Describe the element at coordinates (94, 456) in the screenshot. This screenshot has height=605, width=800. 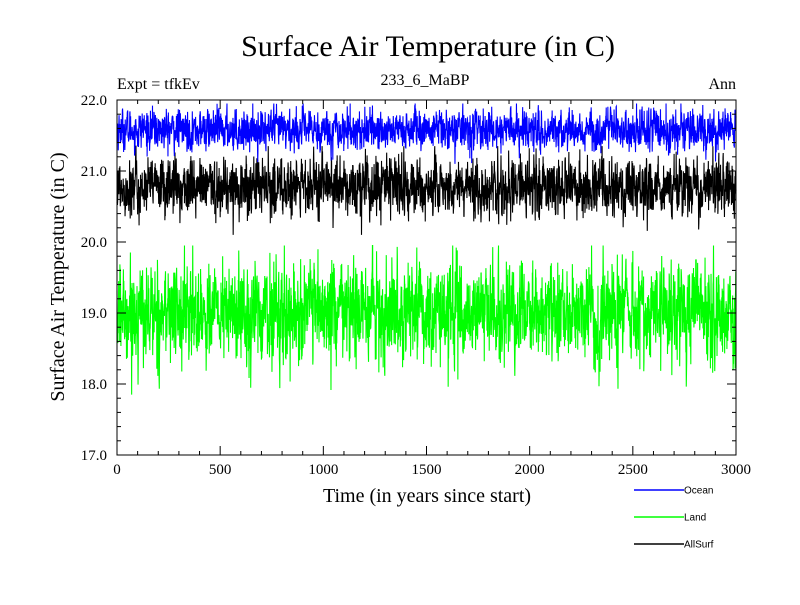
I see `y-tick-label: 17.0` at that location.